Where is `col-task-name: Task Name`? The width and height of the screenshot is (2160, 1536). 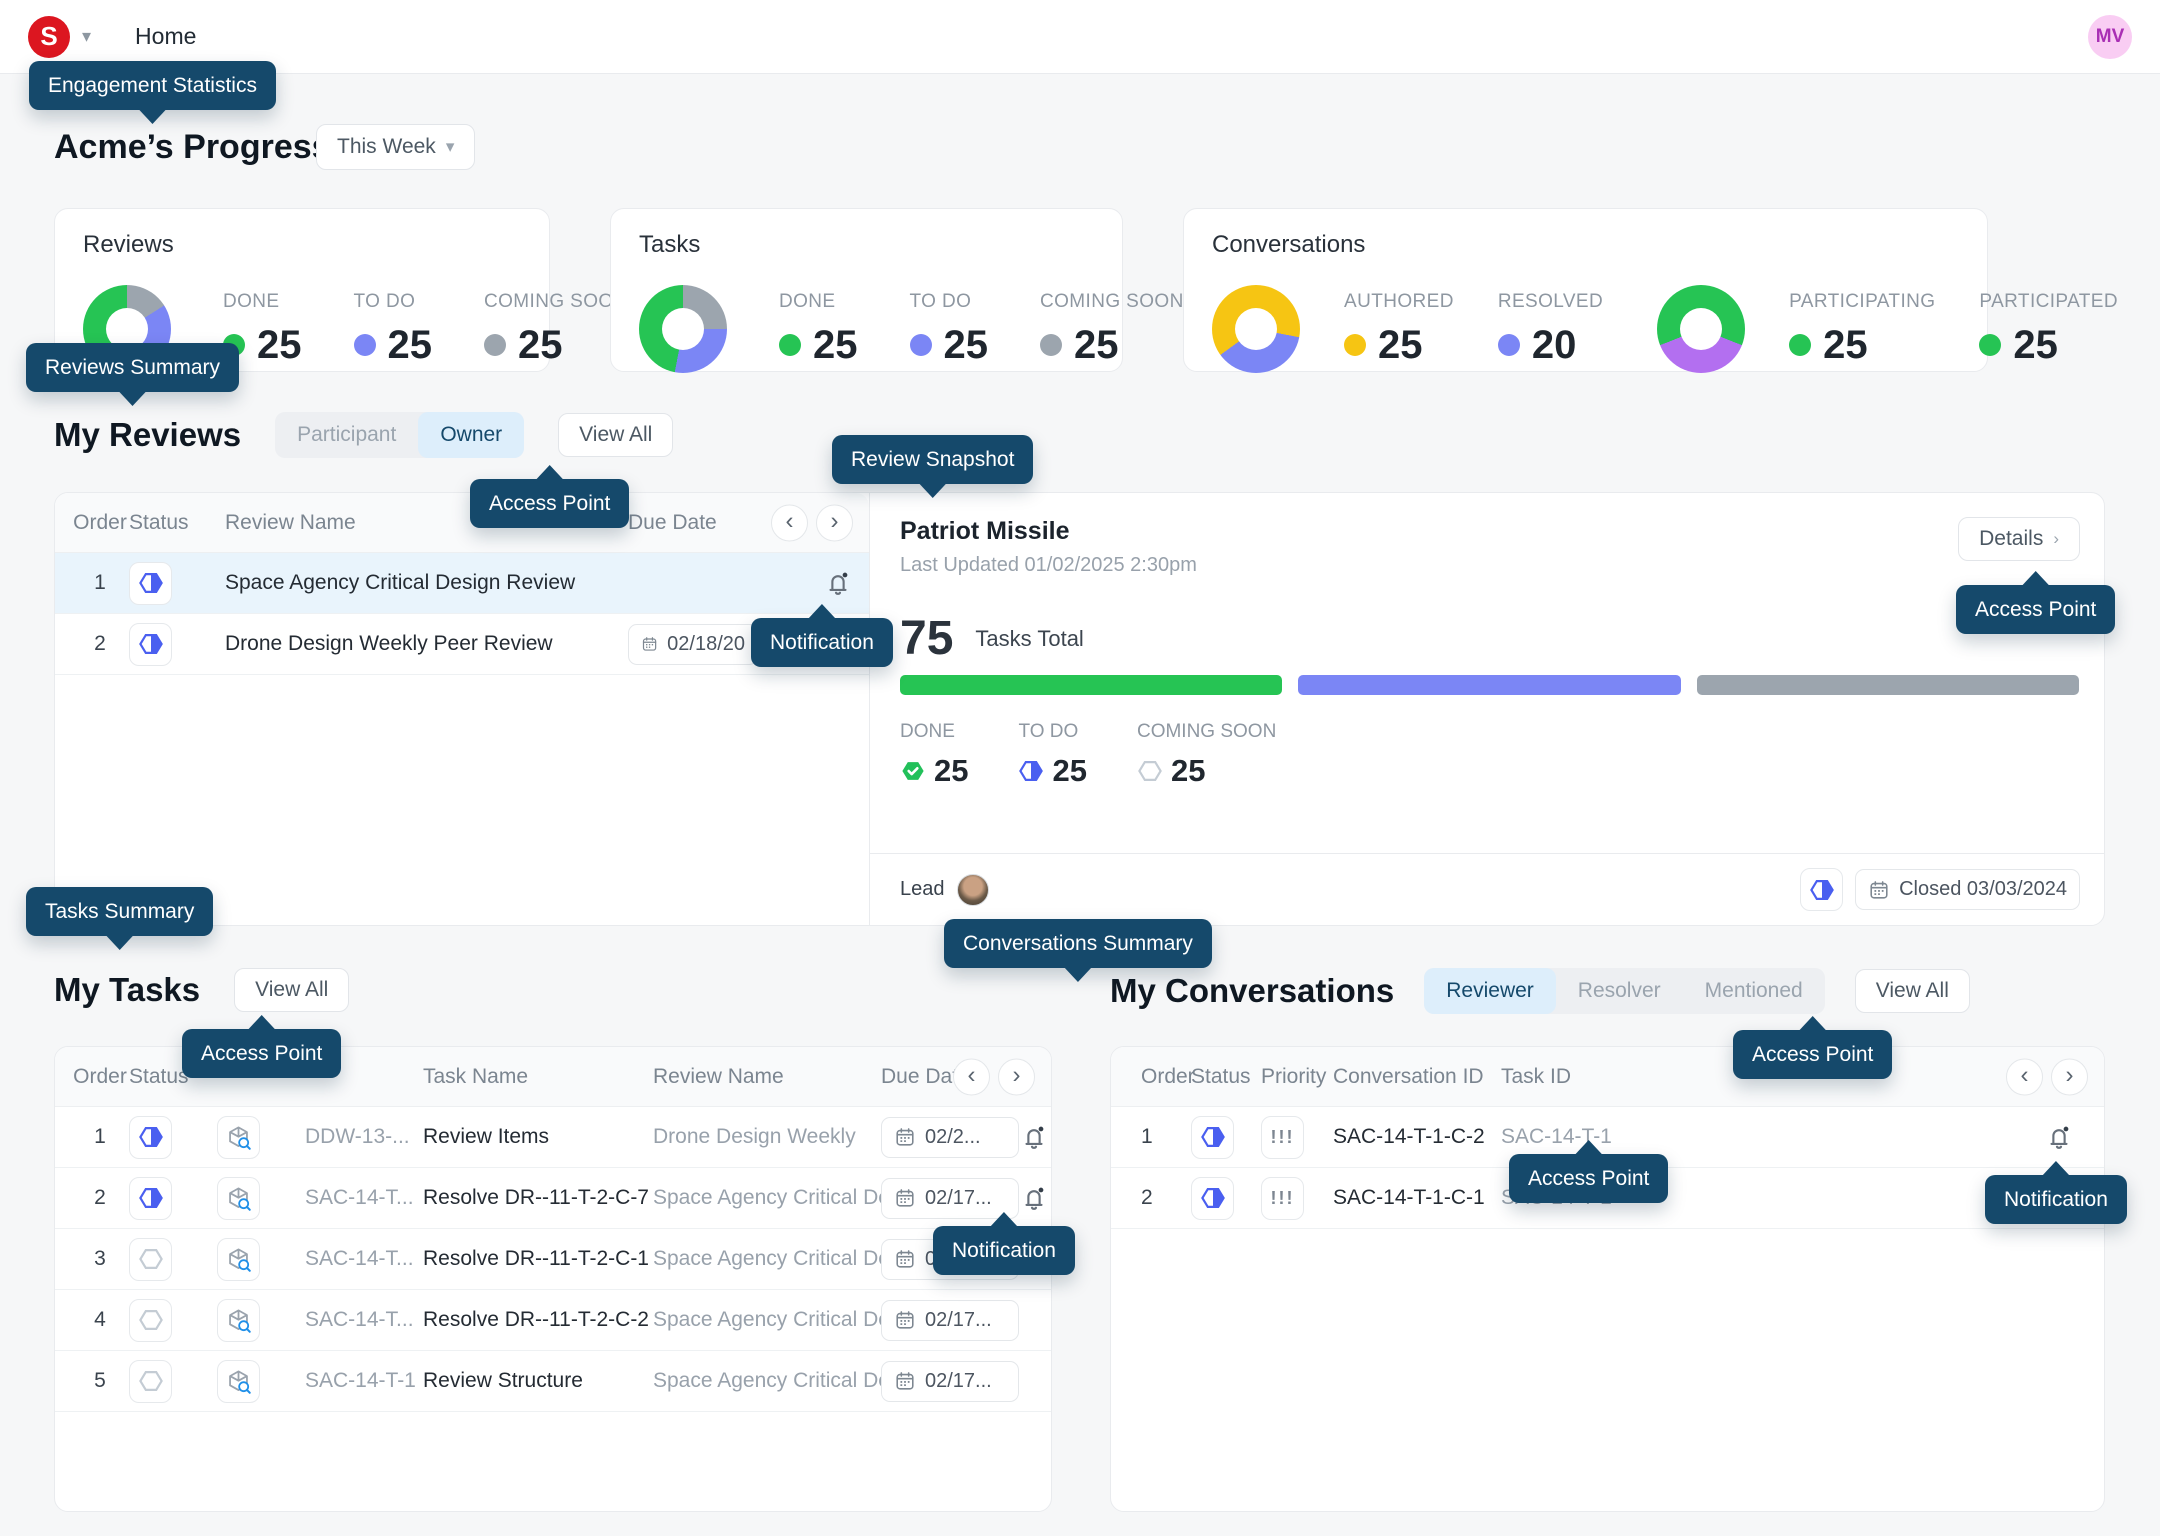 col-task-name: Task Name is located at coordinates (476, 1076).